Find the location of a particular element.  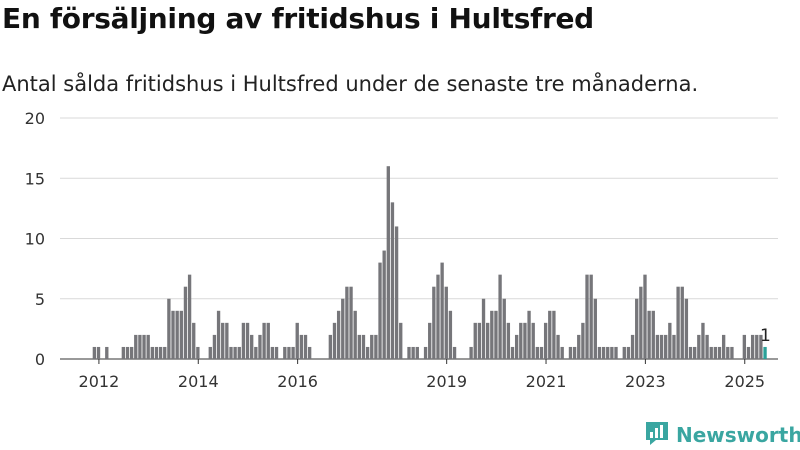

x-tick-label: 2021 is located at coordinates (546, 381).